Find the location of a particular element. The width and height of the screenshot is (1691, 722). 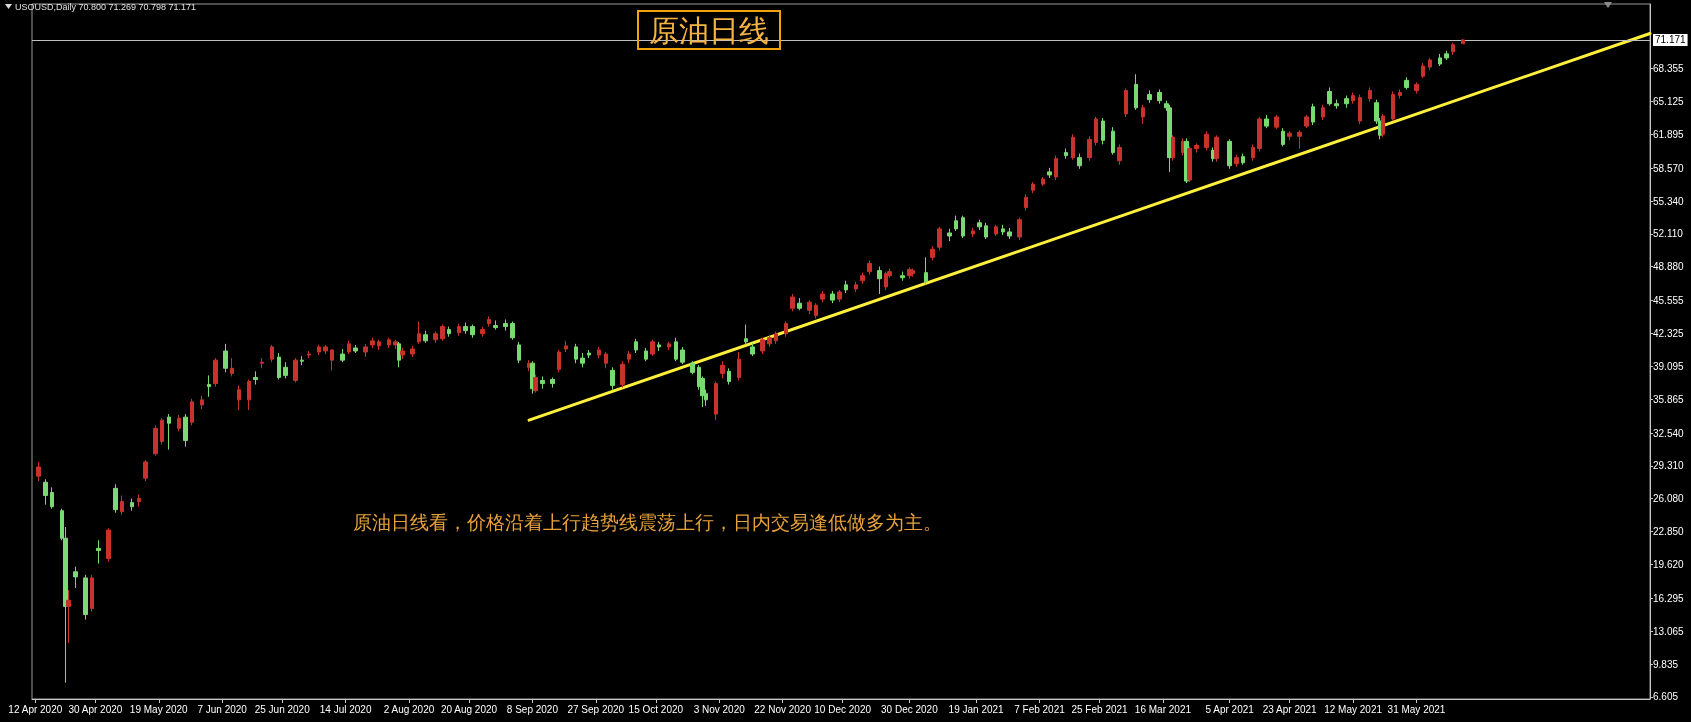

x-tick-label: 25 Jun 2020 is located at coordinates (282, 709).